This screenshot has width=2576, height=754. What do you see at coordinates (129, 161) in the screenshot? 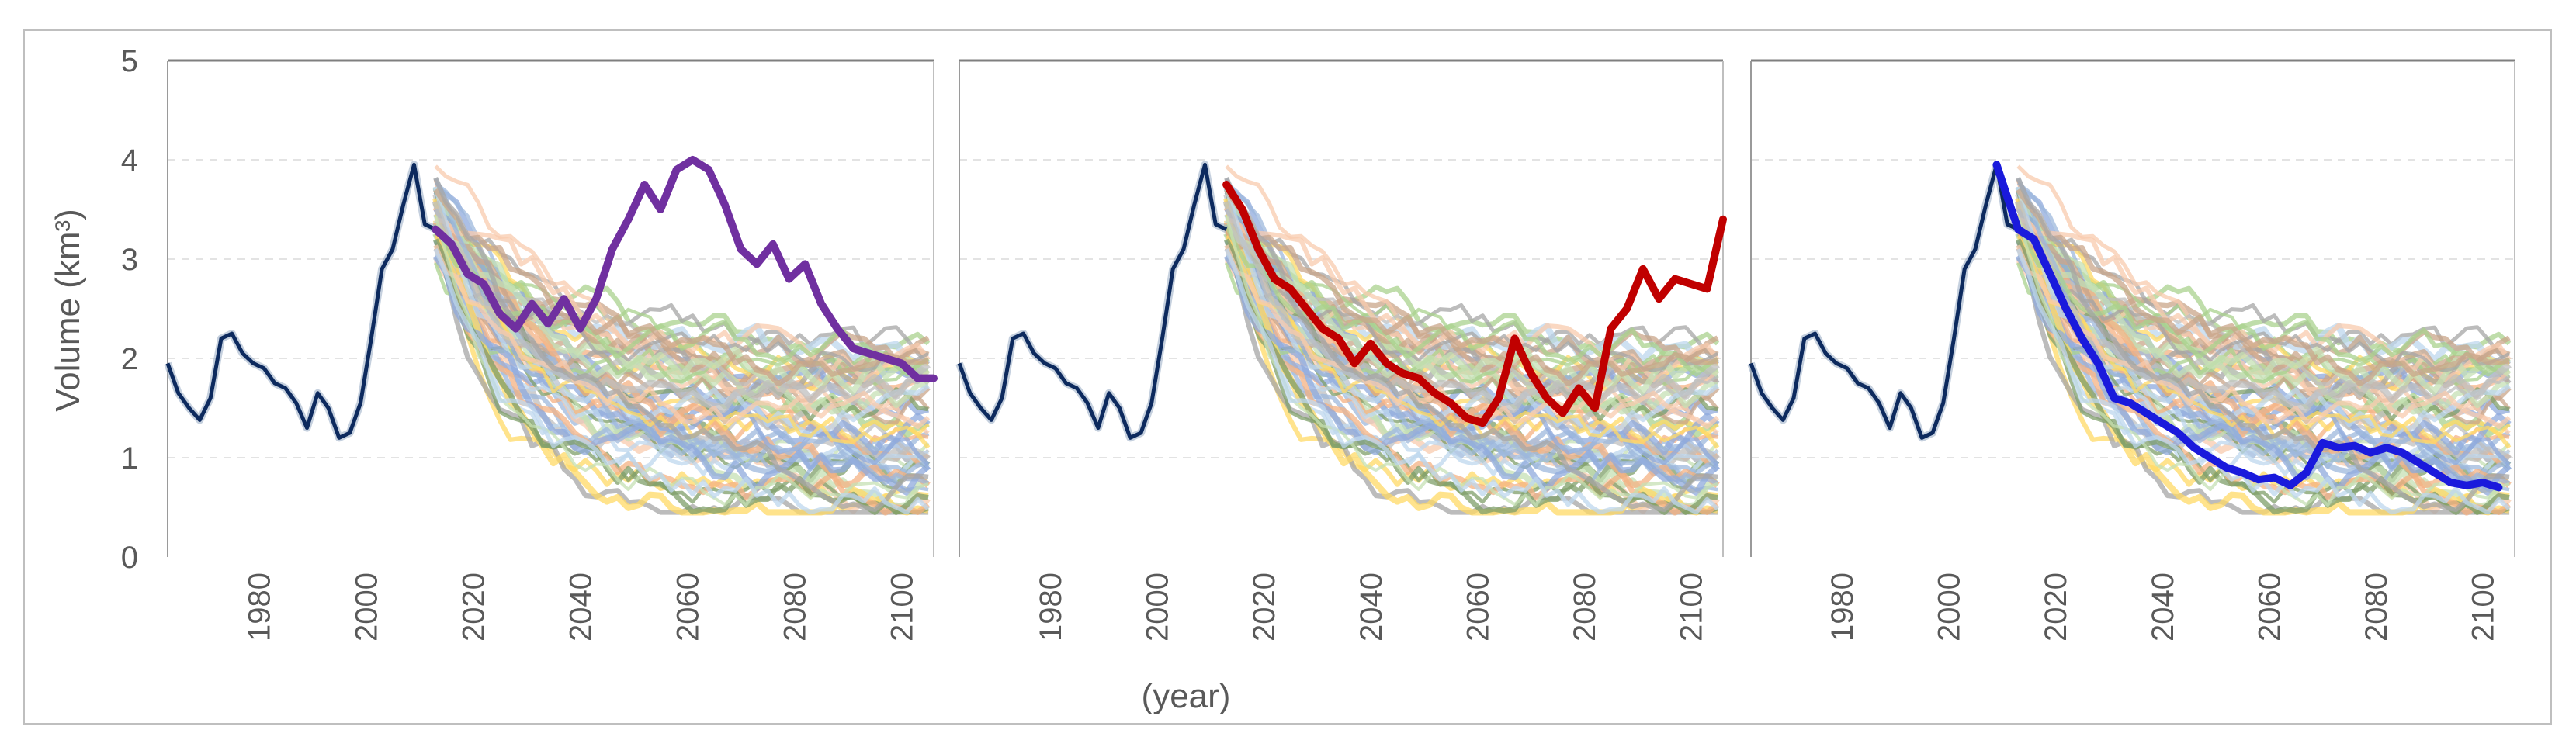
I see `y-tick-label: 4` at bounding box center [129, 161].